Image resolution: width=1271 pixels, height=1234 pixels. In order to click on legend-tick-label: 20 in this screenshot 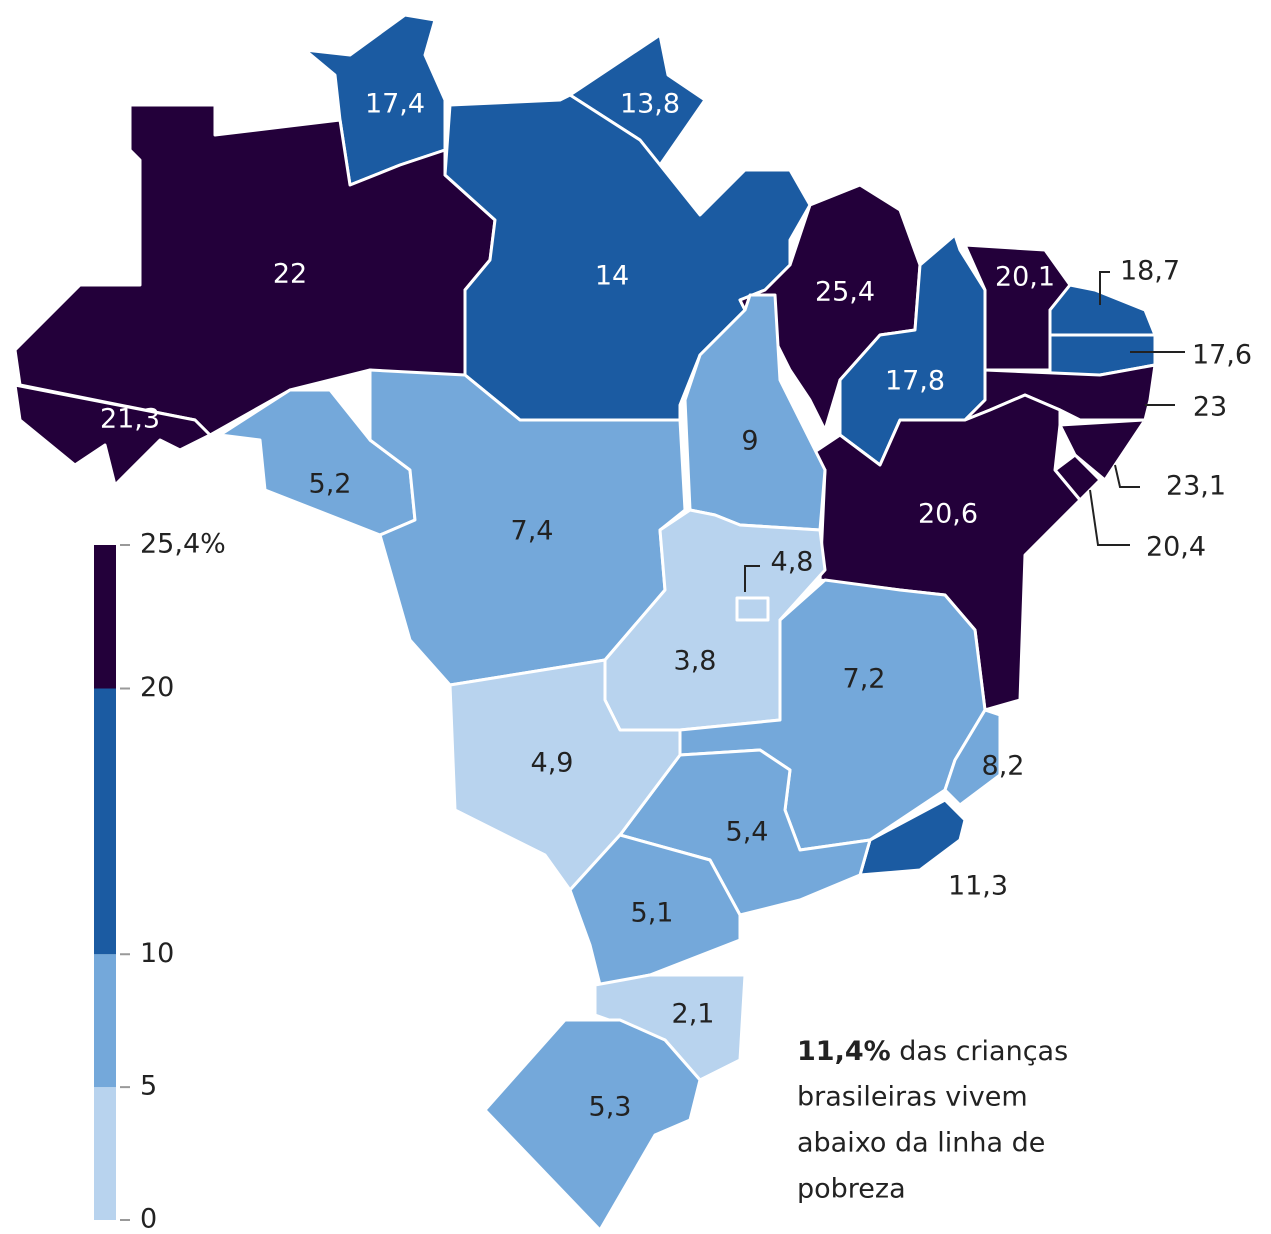, I will do `click(157, 687)`.